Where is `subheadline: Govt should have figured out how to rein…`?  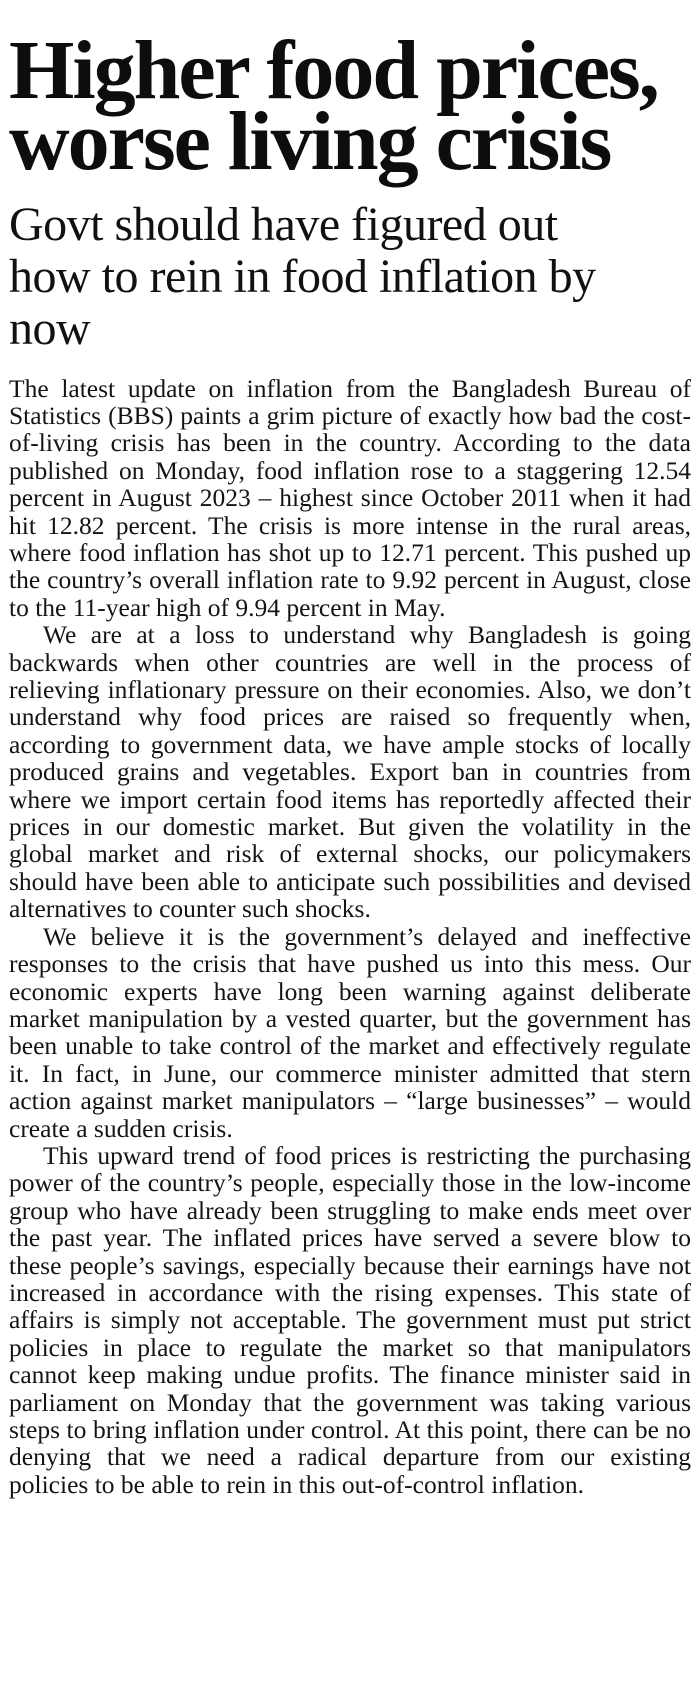
subheadline: Govt should have figured out how to rein… is located at coordinates (302, 276).